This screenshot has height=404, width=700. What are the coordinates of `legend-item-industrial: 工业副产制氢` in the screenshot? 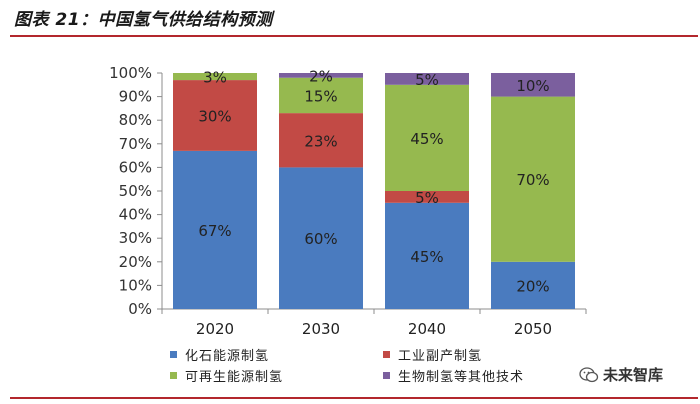 It's located at (432, 354).